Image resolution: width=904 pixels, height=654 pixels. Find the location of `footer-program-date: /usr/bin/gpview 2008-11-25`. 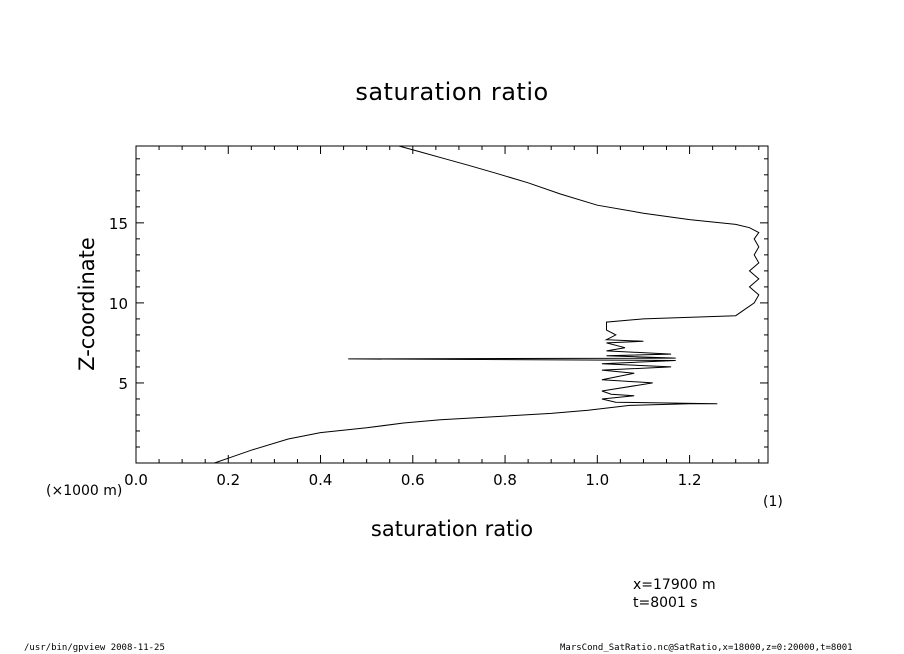

footer-program-date: /usr/bin/gpview 2008-11-25 is located at coordinates (94, 648).